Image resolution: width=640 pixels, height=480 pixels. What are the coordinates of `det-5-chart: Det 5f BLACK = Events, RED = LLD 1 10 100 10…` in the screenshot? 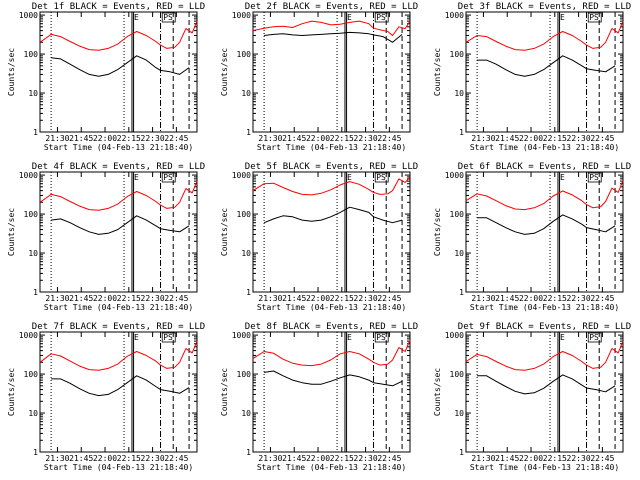 It's located at (319, 237).